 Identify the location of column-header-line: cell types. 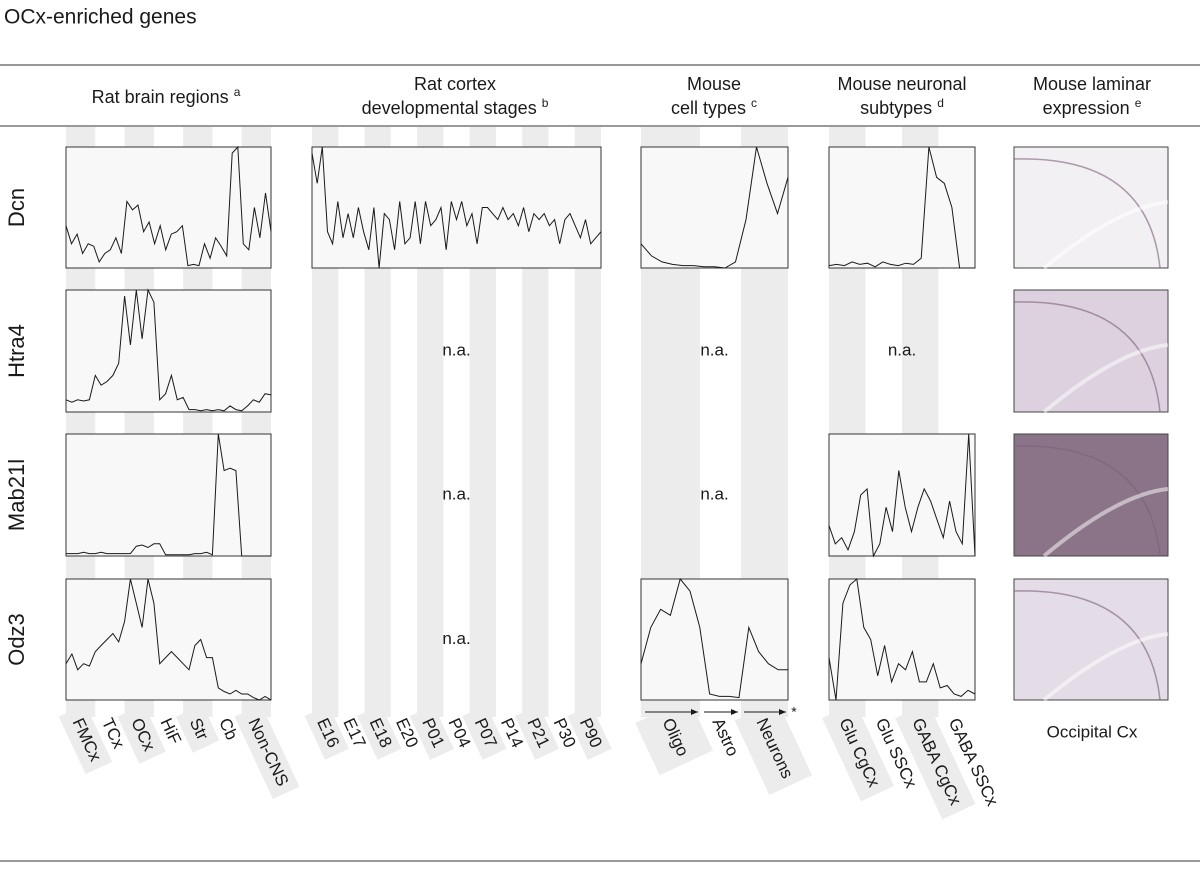
(708, 108).